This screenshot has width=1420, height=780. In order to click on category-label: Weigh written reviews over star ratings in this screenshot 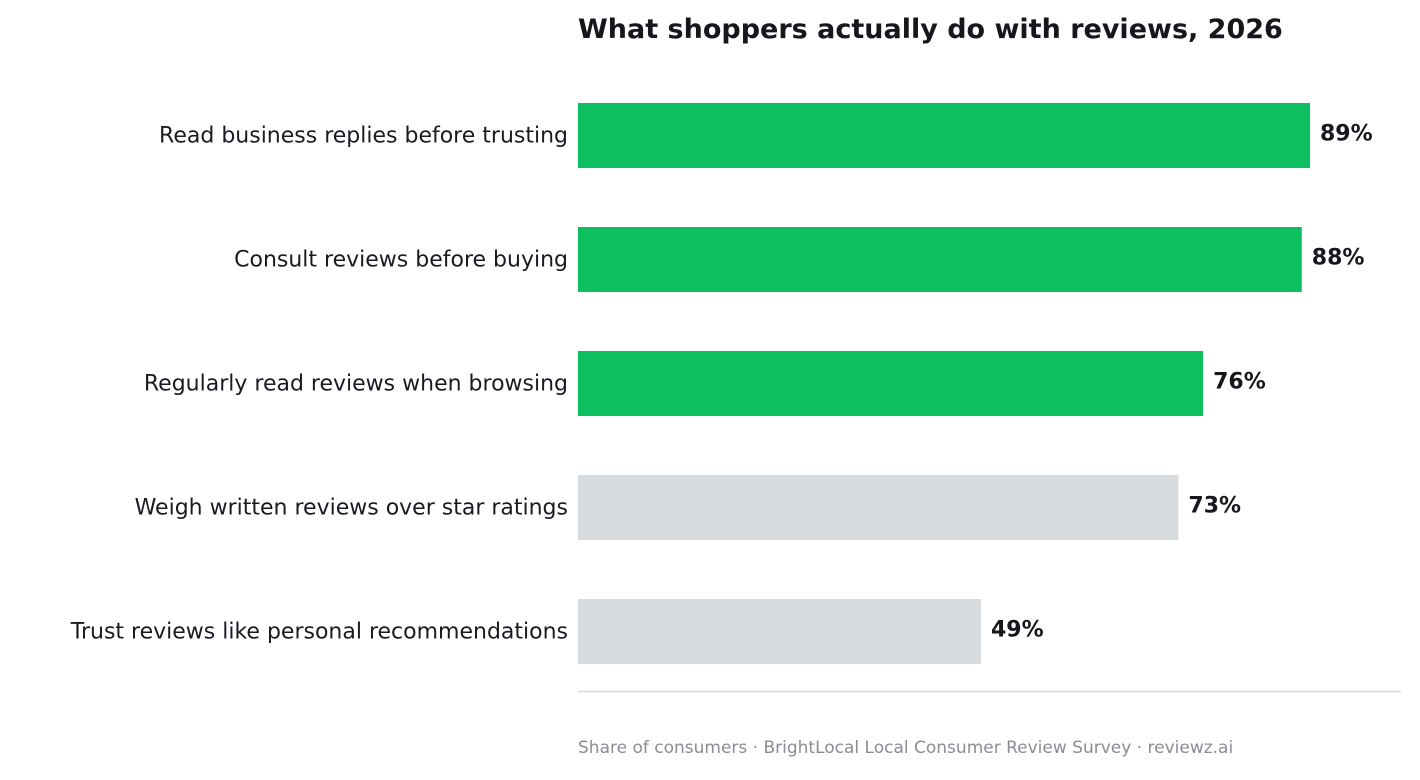, I will do `click(351, 508)`.